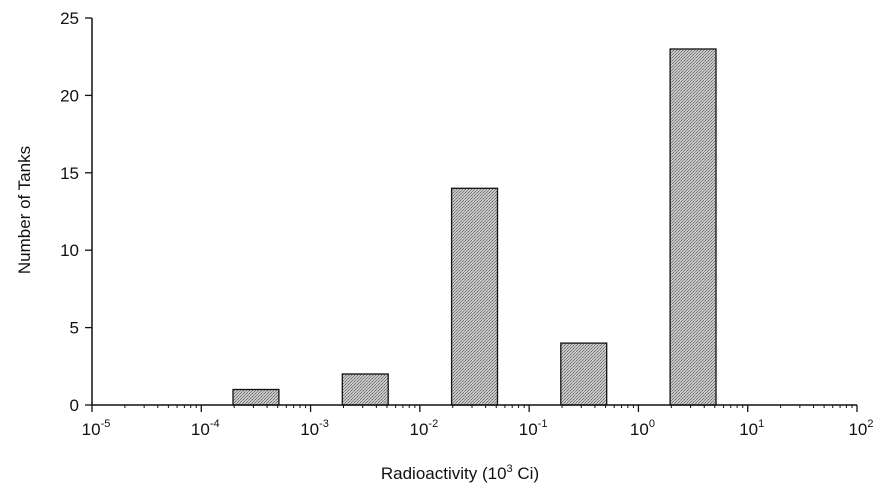  What do you see at coordinates (74, 328) in the screenshot?
I see `y-tick-label: 5` at bounding box center [74, 328].